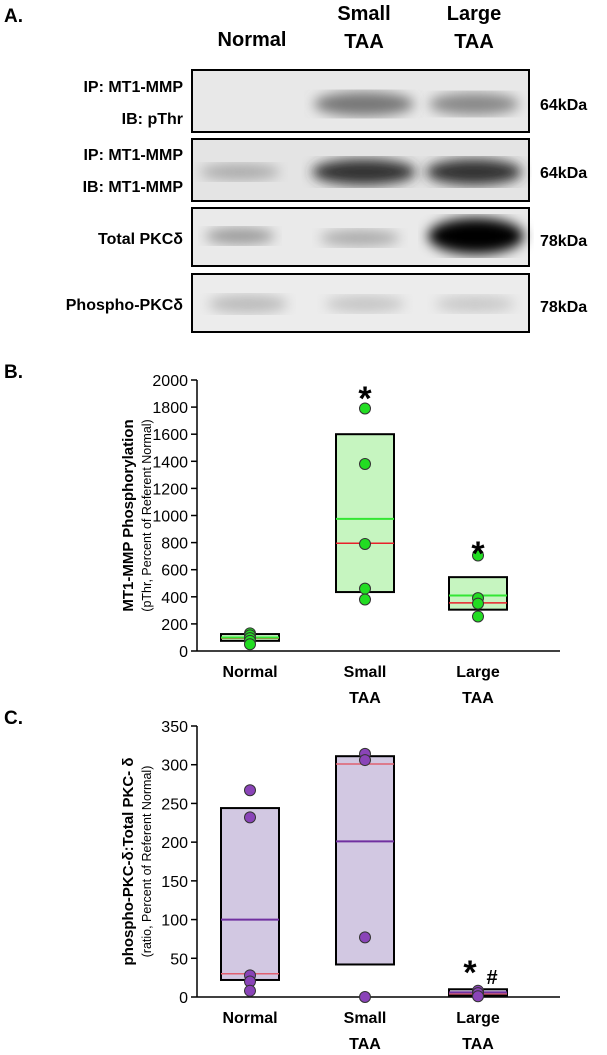 Image resolution: width=607 pixels, height=1055 pixels. What do you see at coordinates (174, 804) in the screenshot?
I see `y-tick-label: 250` at bounding box center [174, 804].